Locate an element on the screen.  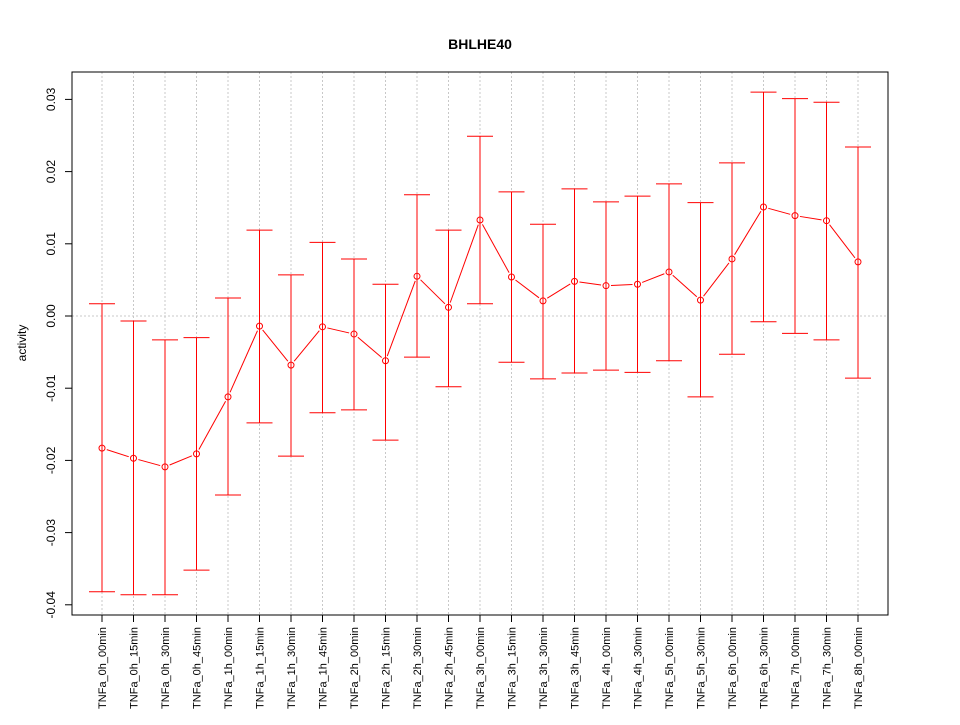
x-tick-label: TNFa_1h_30min is located at coordinates (292, 668).